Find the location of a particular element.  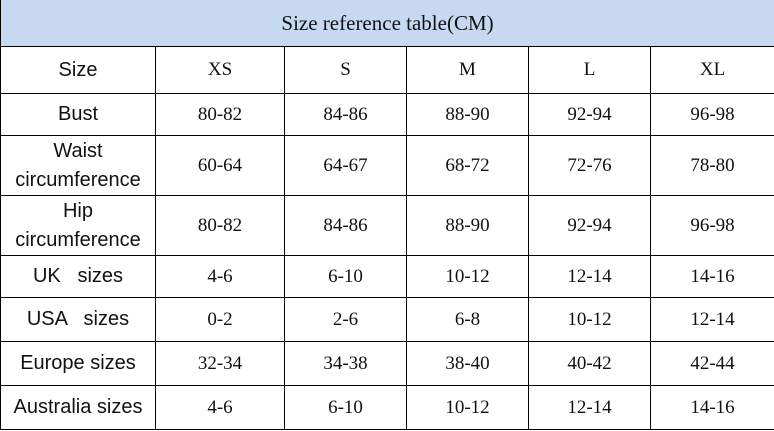

column-header: M is located at coordinates (467, 70).